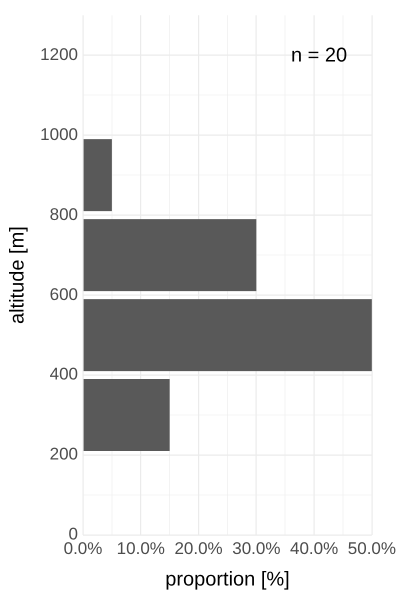 The width and height of the screenshot is (400, 600). I want to click on y-tick-label: 1000, so click(59, 134).